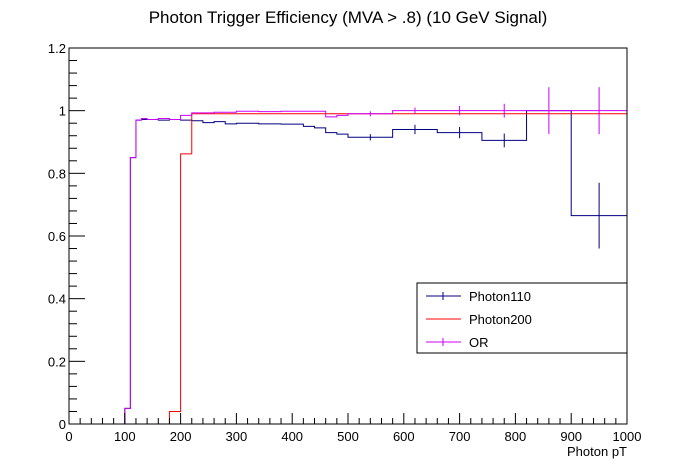  I want to click on legend-box, so click(522, 318).